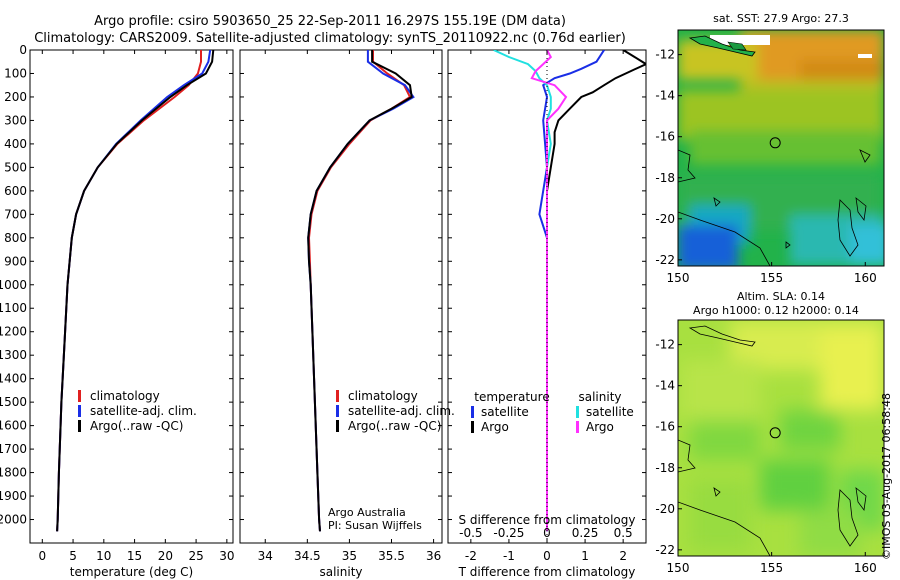  Describe the element at coordinates (472, 427) in the screenshot. I see `legend-swatch-temperature-argo` at that location.